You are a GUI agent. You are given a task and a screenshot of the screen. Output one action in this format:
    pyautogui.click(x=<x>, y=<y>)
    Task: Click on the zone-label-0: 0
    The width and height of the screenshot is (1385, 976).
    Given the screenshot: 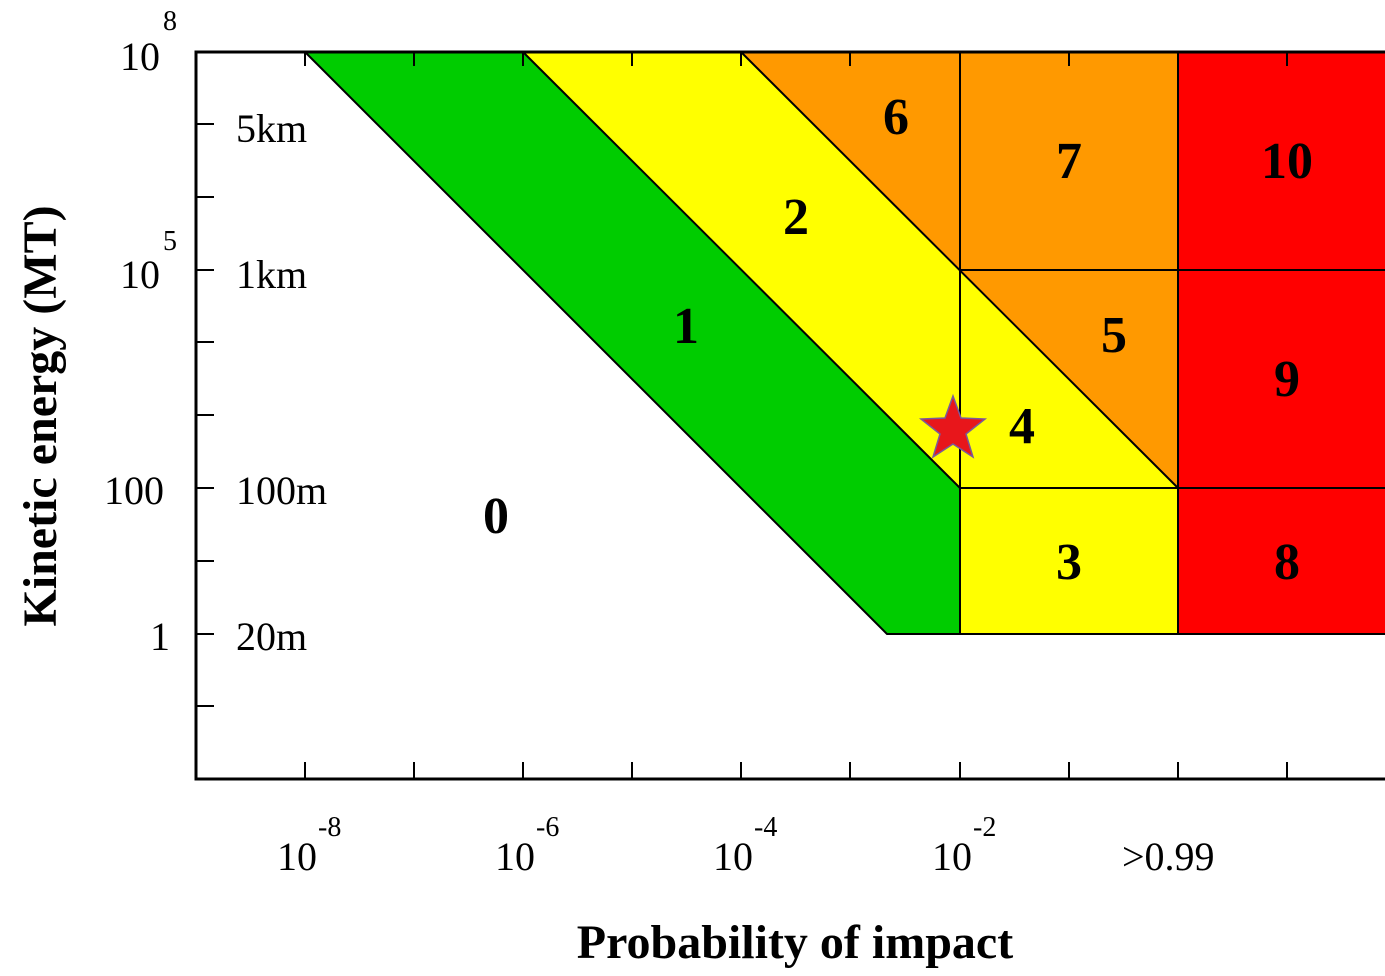 What is the action you would take?
    pyautogui.click(x=496, y=516)
    